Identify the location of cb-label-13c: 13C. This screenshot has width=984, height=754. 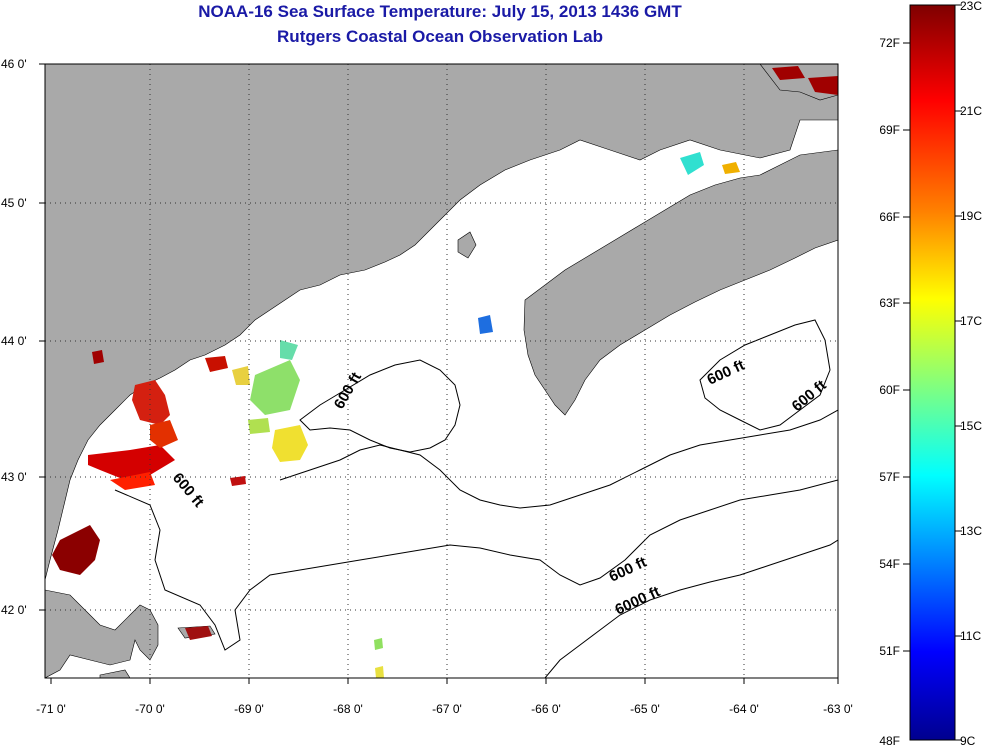
(971, 531).